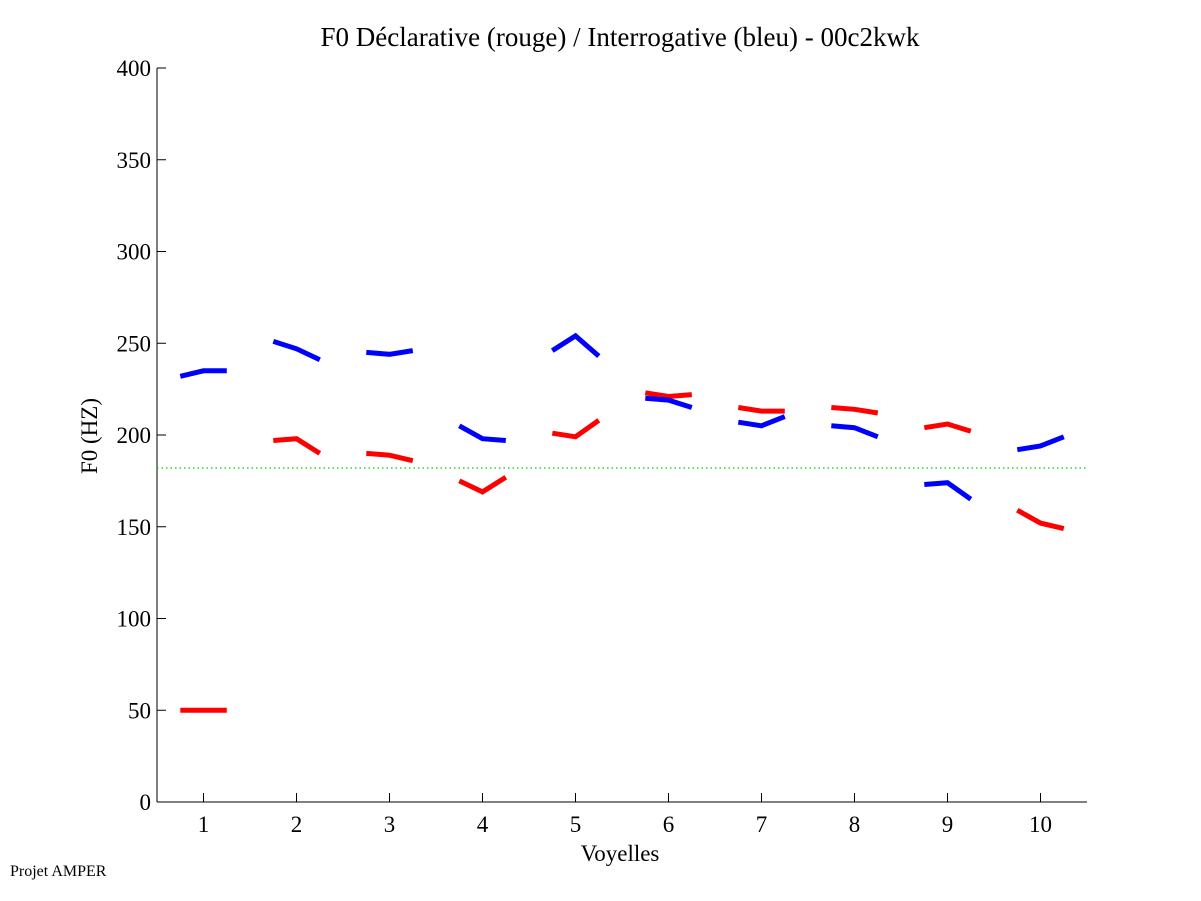 This screenshot has width=1201, height=901. I want to click on series-interrogative, so click(622, 417).